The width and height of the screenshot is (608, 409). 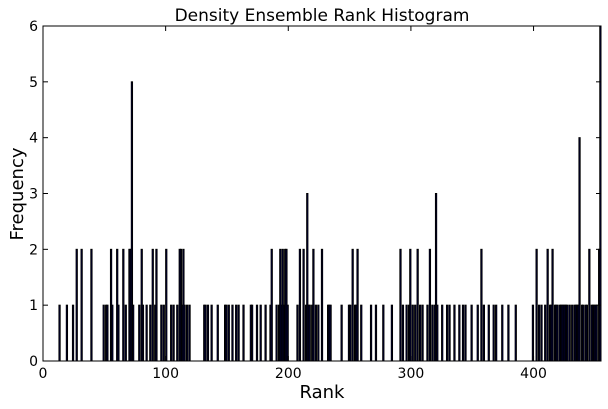 I want to click on x-tick-label: 100, so click(x=165, y=374).